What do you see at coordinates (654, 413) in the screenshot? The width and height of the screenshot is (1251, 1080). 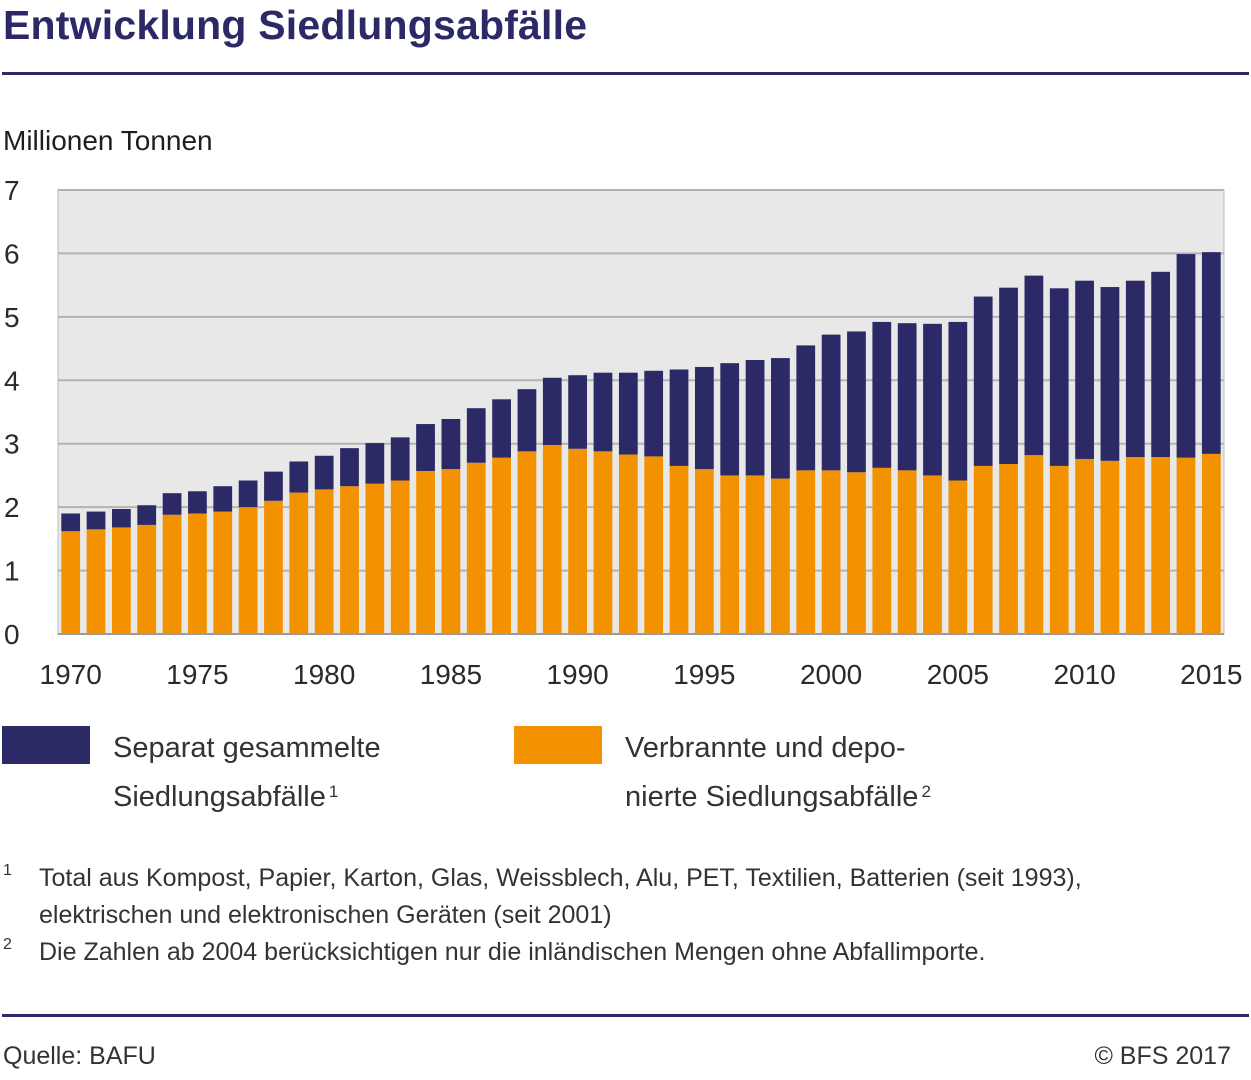 I see `bar-separat-1993` at bounding box center [654, 413].